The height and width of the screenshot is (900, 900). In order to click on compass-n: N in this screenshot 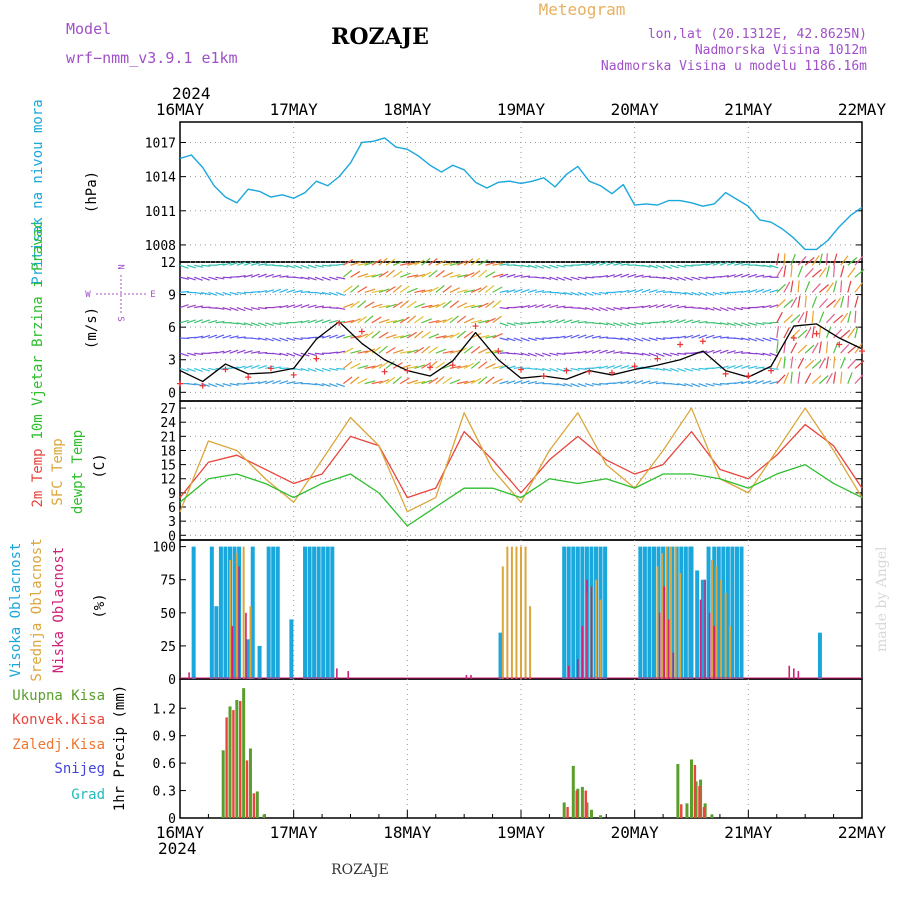, I will do `click(120, 266)`.